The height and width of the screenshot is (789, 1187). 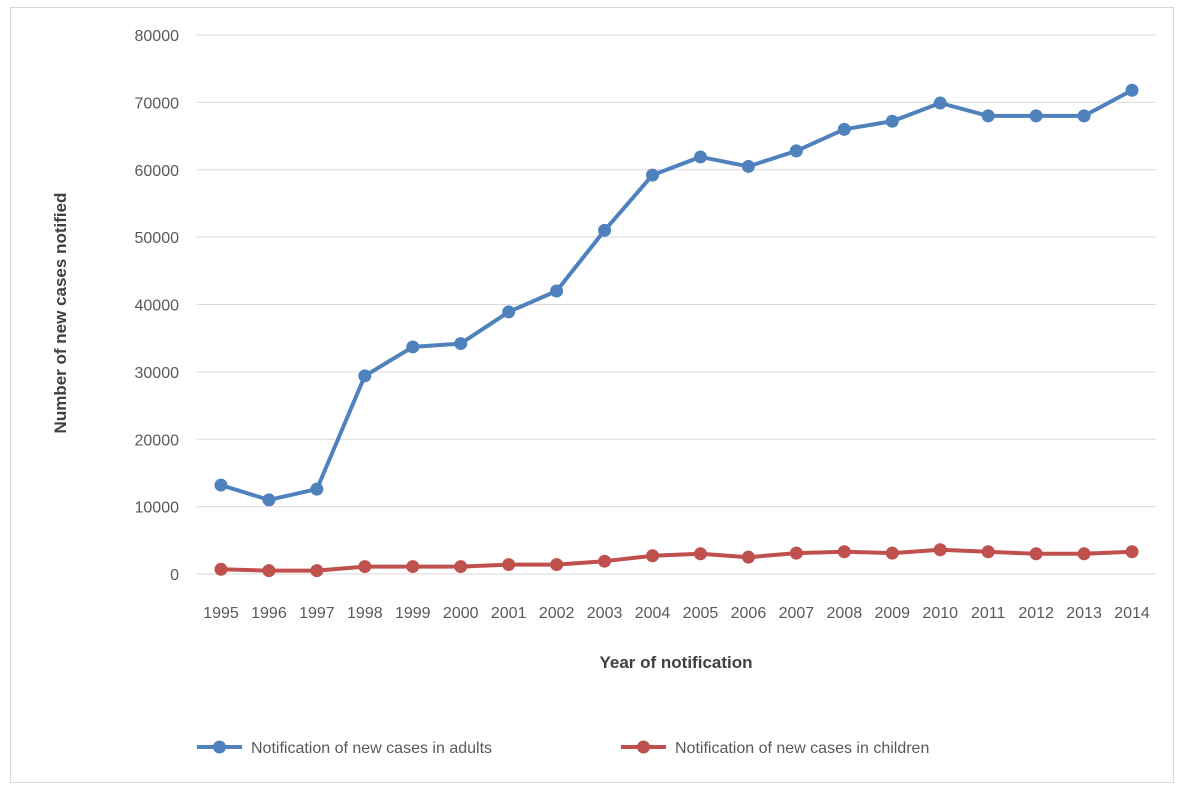 What do you see at coordinates (892, 613) in the screenshot?
I see `x-tick-label: 2009` at bounding box center [892, 613].